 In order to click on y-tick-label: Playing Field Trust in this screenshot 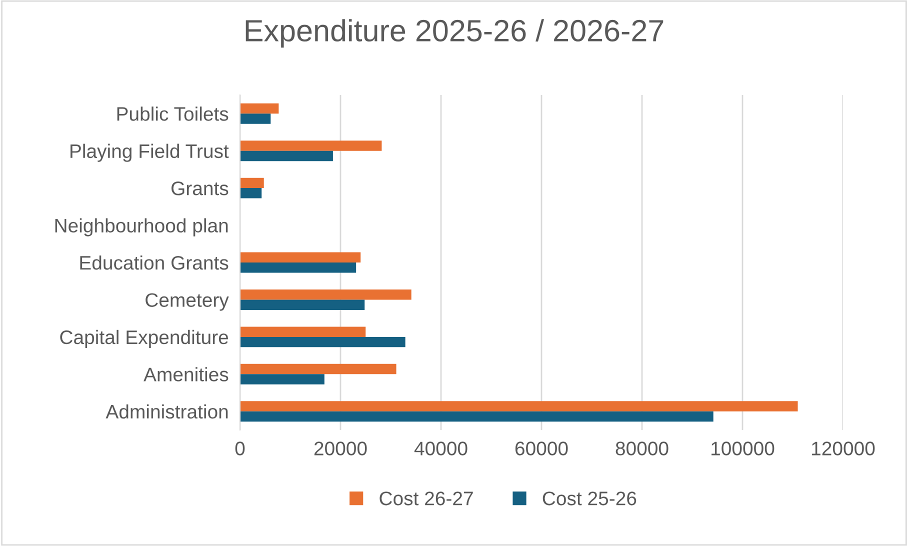, I will do `click(149, 153)`.